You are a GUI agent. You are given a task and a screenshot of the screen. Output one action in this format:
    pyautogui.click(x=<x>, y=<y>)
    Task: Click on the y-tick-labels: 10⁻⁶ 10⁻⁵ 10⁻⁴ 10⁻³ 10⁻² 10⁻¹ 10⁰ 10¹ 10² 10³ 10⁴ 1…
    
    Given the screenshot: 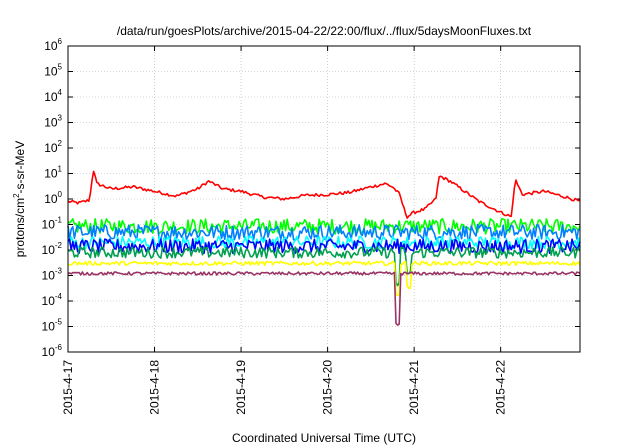 What is the action you would take?
    pyautogui.click(x=52, y=198)
    